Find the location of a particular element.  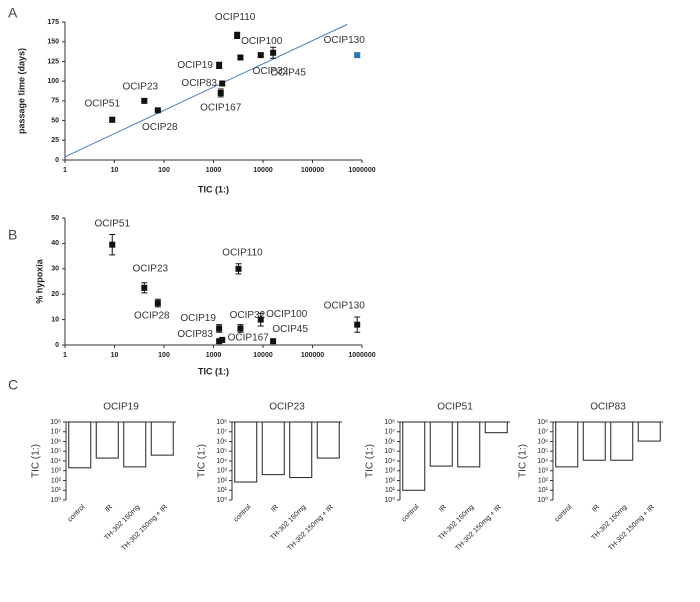

point-label: OCIP130 is located at coordinates (345, 305).